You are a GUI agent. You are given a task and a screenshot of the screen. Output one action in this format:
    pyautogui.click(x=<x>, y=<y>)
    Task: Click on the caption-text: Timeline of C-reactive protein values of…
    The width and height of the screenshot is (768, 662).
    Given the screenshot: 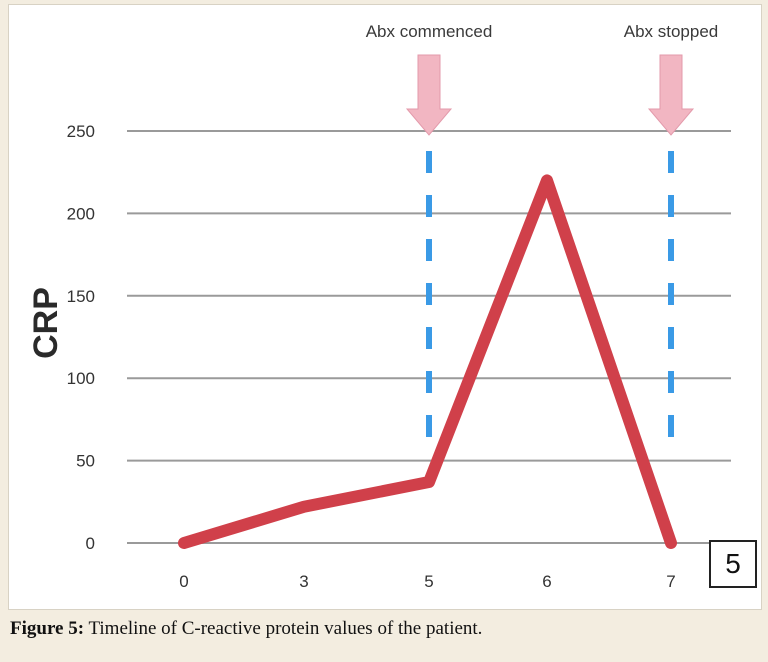 What is the action you would take?
    pyautogui.click(x=283, y=628)
    